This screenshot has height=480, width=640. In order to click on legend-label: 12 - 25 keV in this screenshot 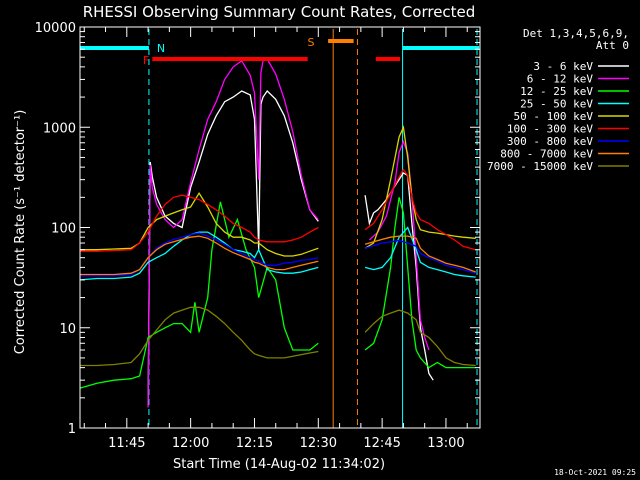, I will do `click(556, 91)`.